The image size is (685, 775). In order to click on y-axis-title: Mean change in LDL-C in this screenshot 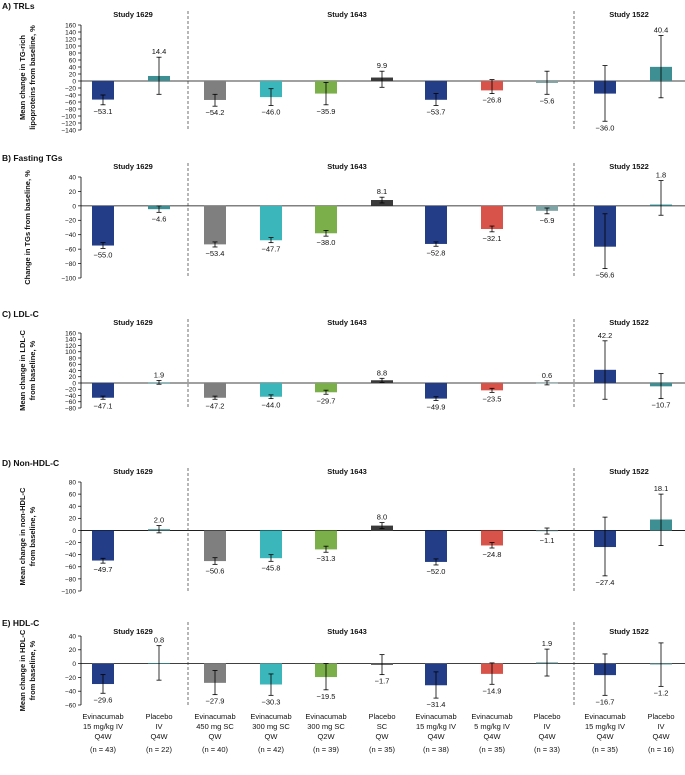, I will do `click(22, 370)`.